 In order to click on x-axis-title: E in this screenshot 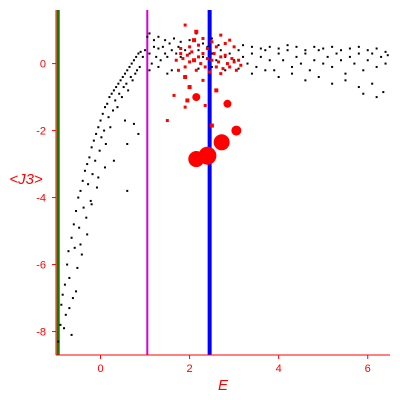, I will do `click(223, 385)`.